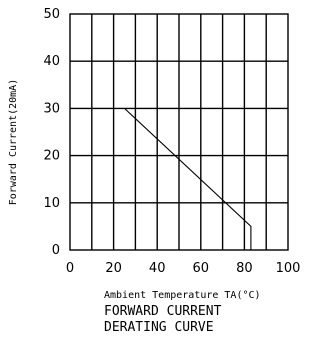 The image size is (325, 338). I want to click on y-tick-label: 50, so click(51, 14).